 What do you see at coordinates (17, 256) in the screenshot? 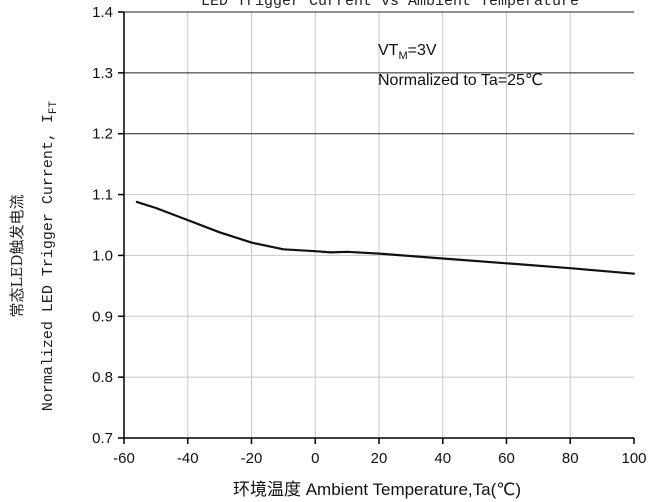
I see `y-axis-label-cn: 常态LED触发电流` at bounding box center [17, 256].